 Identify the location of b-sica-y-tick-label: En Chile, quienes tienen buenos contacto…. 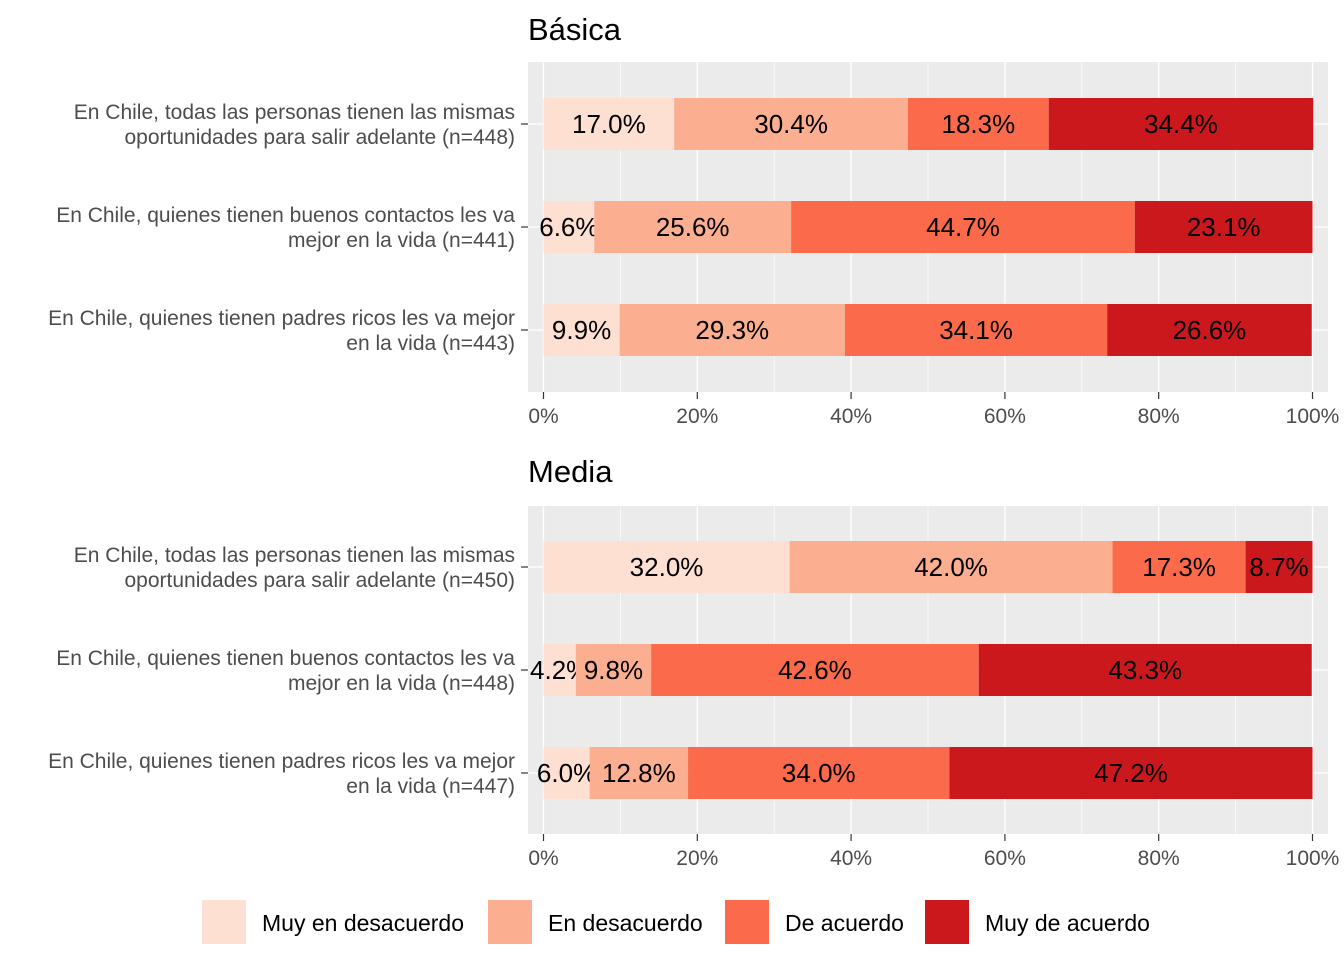
(285, 215).